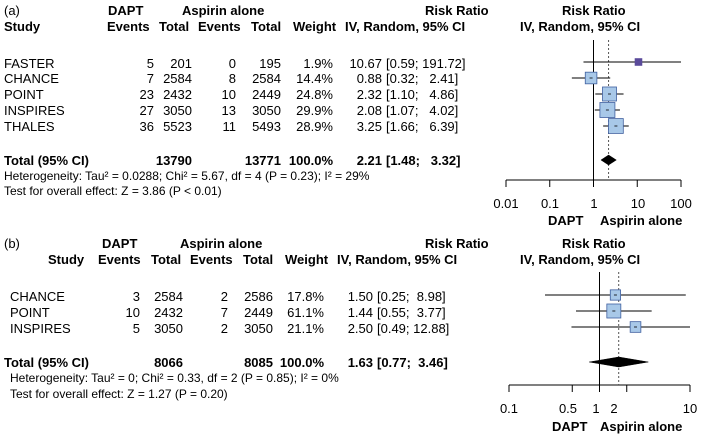 The image size is (702, 442). What do you see at coordinates (173, 160) in the screenshot?
I see `dapt-total-sum: 13790` at bounding box center [173, 160].